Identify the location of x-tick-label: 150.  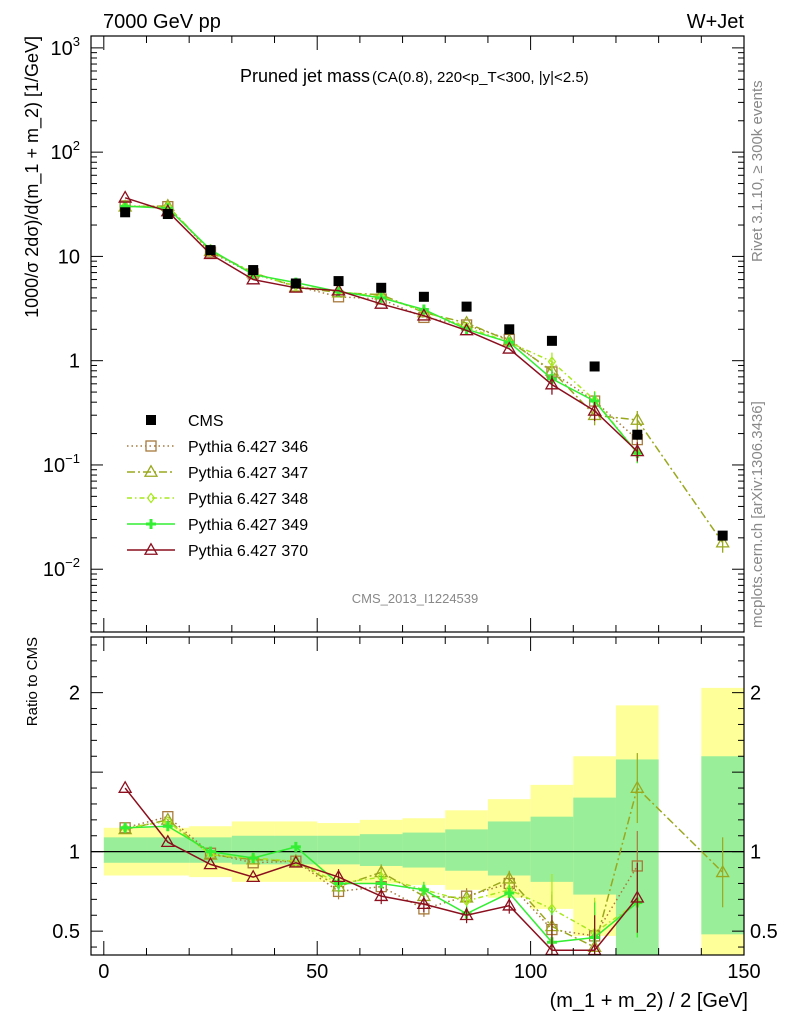
(743, 972).